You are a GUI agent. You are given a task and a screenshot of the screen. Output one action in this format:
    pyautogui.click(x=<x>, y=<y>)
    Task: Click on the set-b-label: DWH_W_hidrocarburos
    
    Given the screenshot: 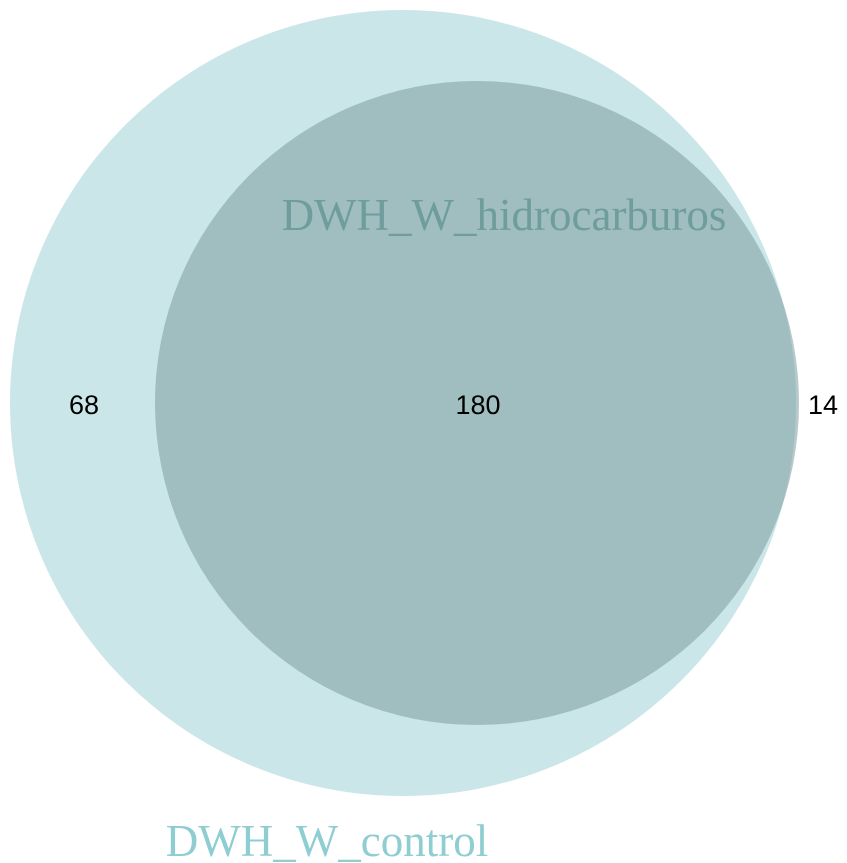 What is the action you would take?
    pyautogui.click(x=504, y=215)
    